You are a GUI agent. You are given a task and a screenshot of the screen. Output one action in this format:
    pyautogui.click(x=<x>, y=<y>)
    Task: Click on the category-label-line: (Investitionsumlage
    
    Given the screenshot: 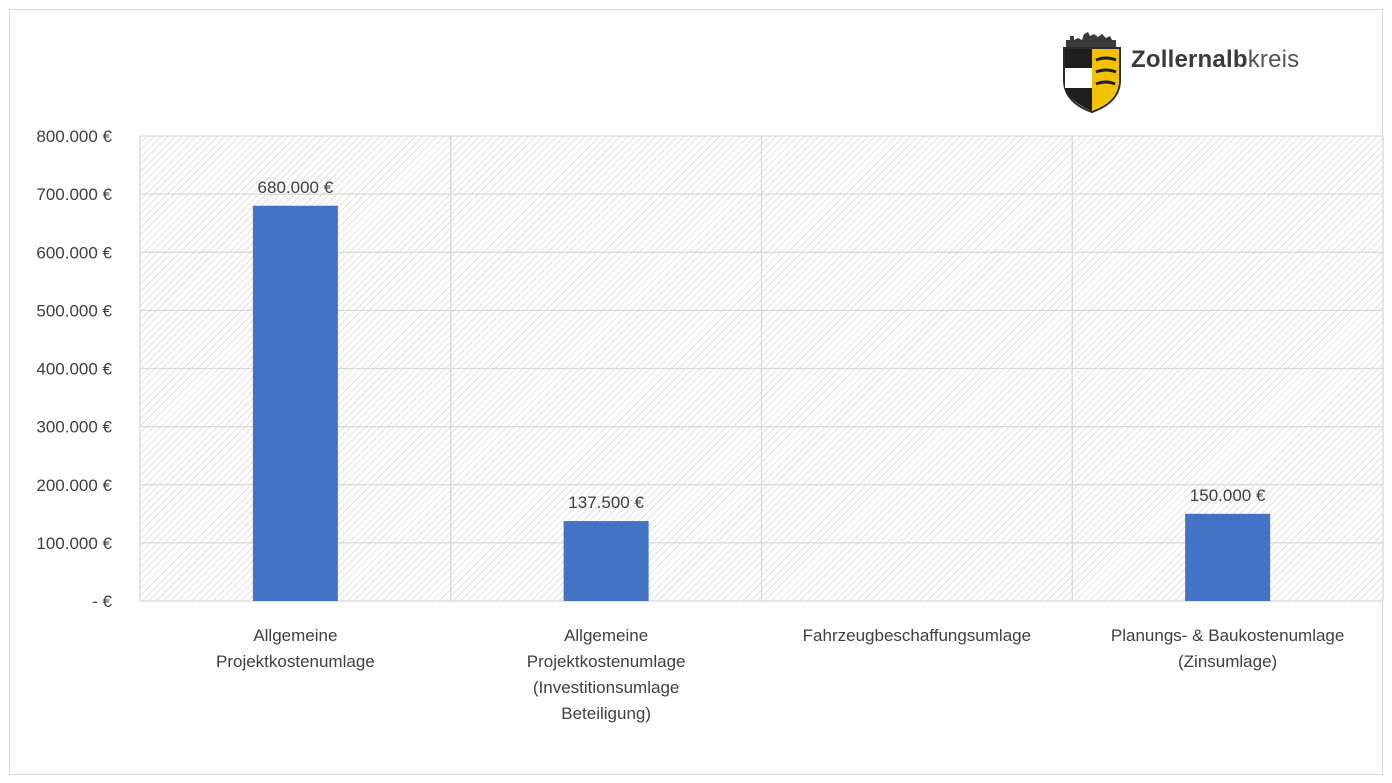 What is the action you would take?
    pyautogui.click(x=606, y=687)
    